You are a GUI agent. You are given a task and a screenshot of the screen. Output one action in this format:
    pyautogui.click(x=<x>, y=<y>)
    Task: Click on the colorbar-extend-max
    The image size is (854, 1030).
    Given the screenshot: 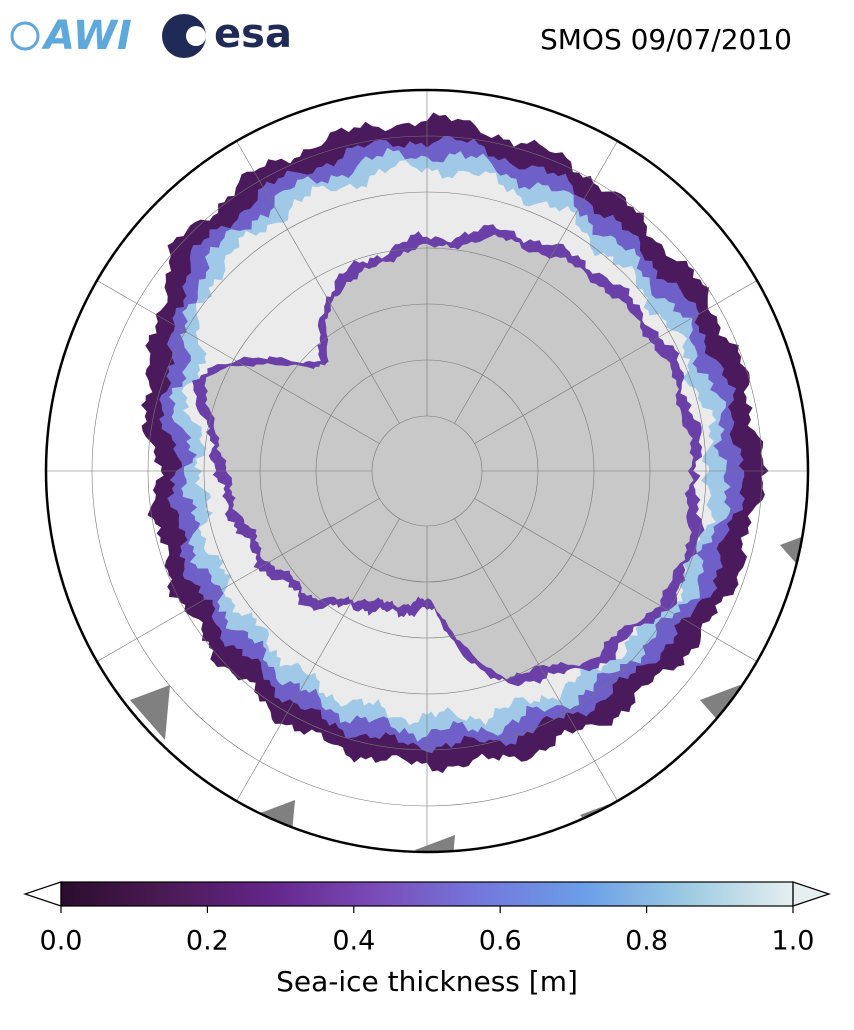 What is the action you would take?
    pyautogui.click(x=811, y=894)
    